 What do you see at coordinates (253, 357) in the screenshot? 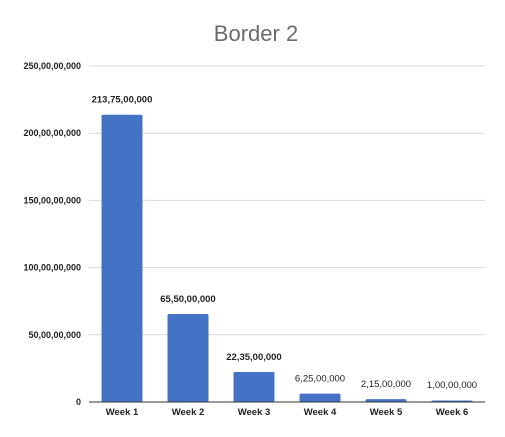
I see `data-label: 22,35,00,000` at bounding box center [253, 357].